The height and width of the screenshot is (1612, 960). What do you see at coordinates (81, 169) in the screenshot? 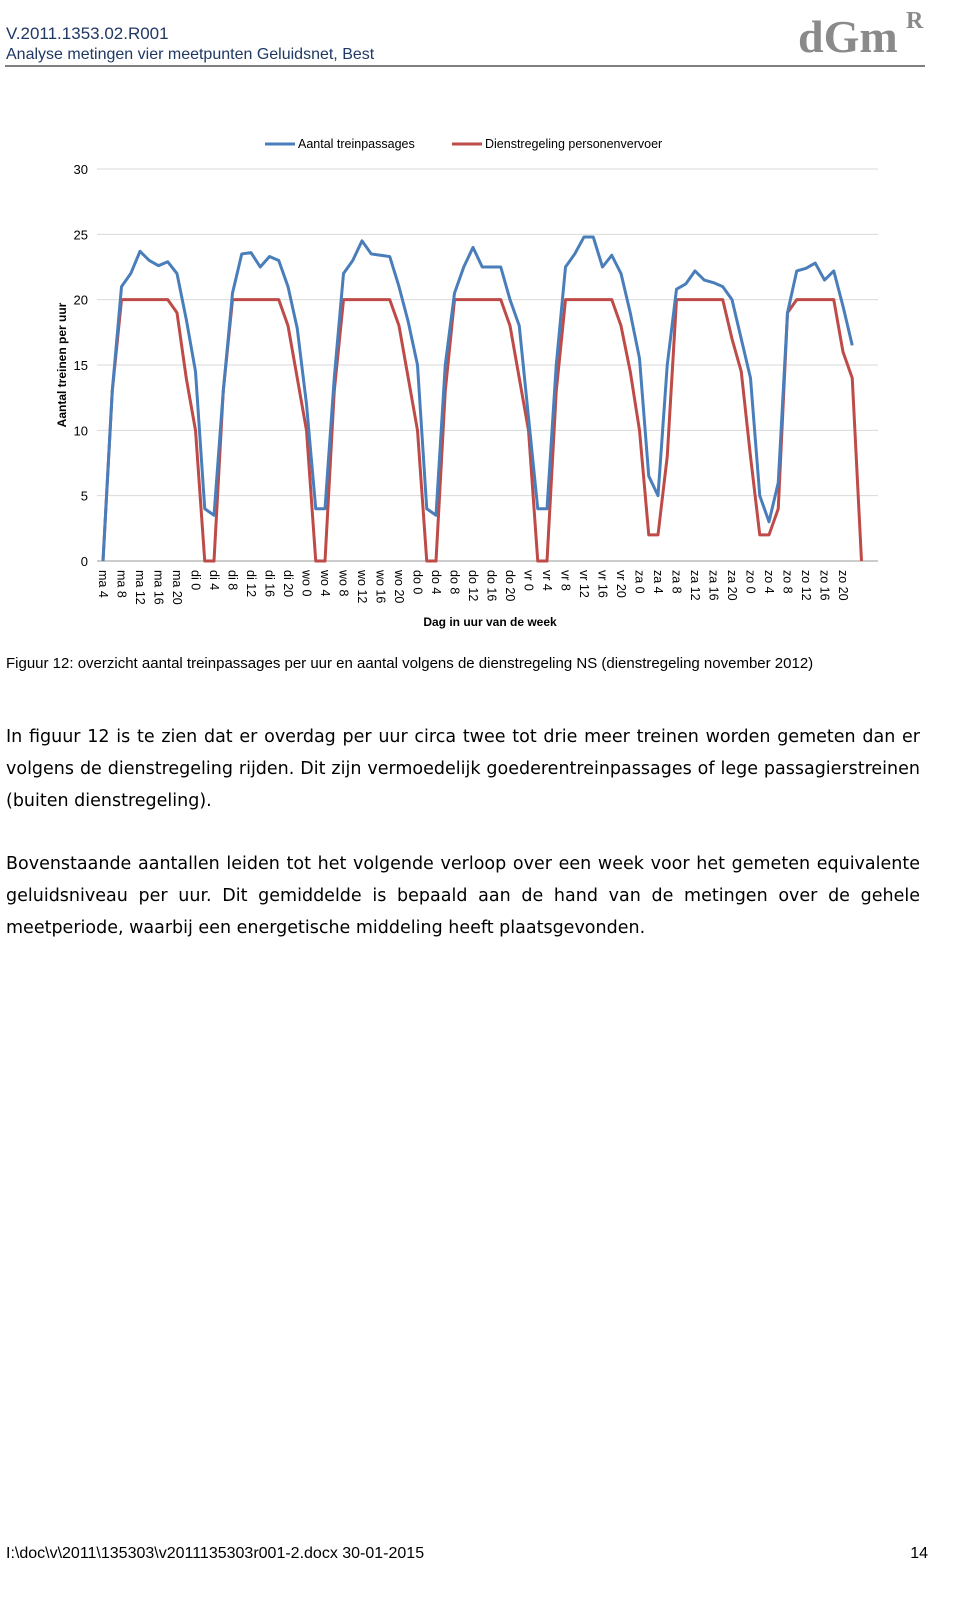
I see `y-tick-label: 30` at bounding box center [81, 169].